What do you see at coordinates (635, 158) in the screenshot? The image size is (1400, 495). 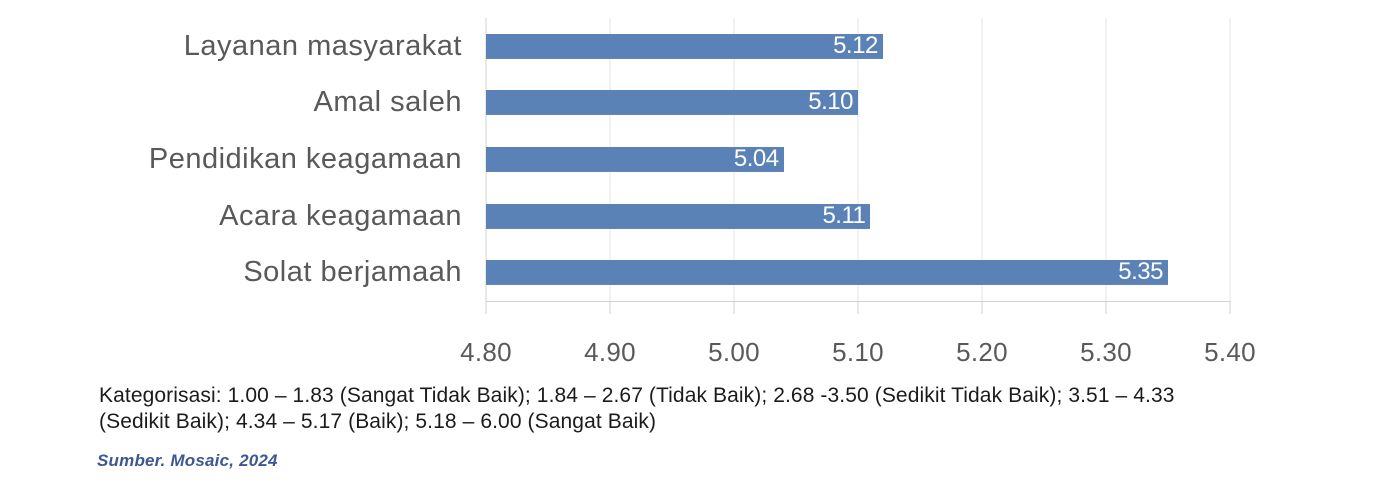 I see `bar-pendidikan-keagamaan: 5.04` at bounding box center [635, 158].